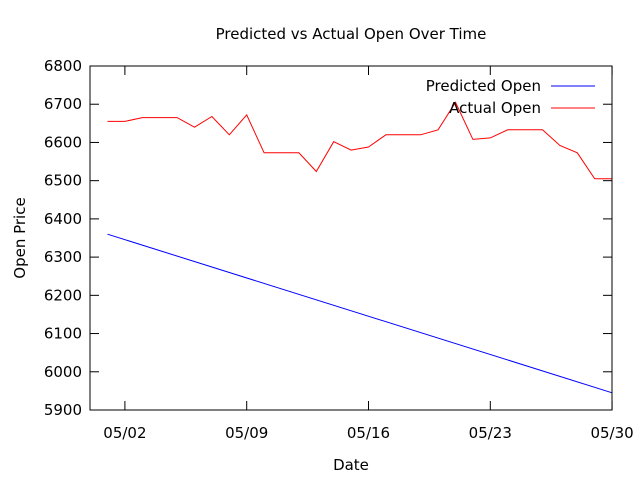 This screenshot has height=480, width=640. Describe the element at coordinates (63, 219) in the screenshot. I see `y-tick-label: 6400` at that location.